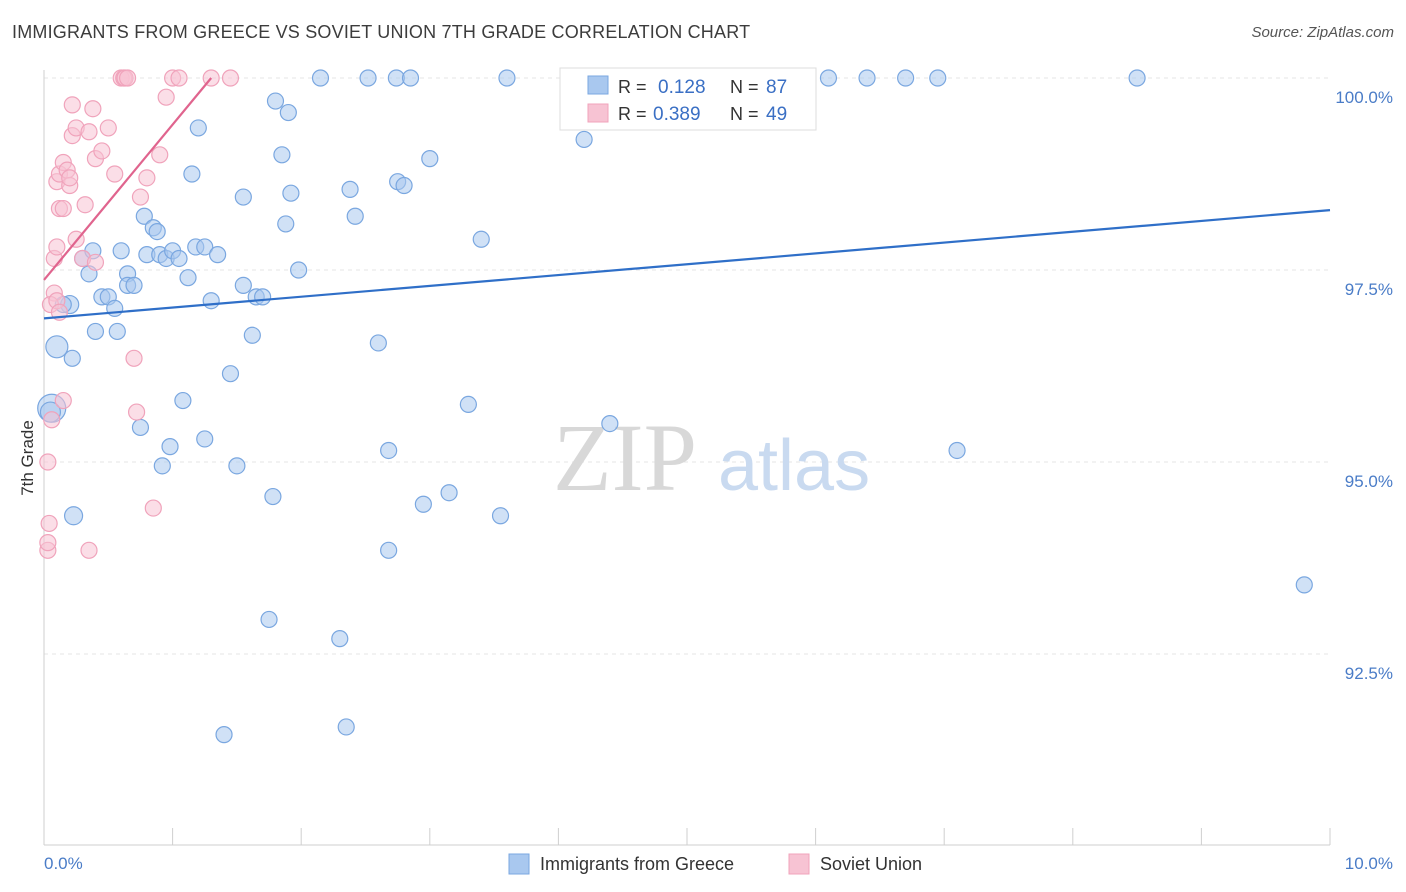 This screenshot has height=892, width=1406. Describe the element at coordinates (637, 864) in the screenshot. I see `legend-label-greece: Immigrants from Greece` at that location.